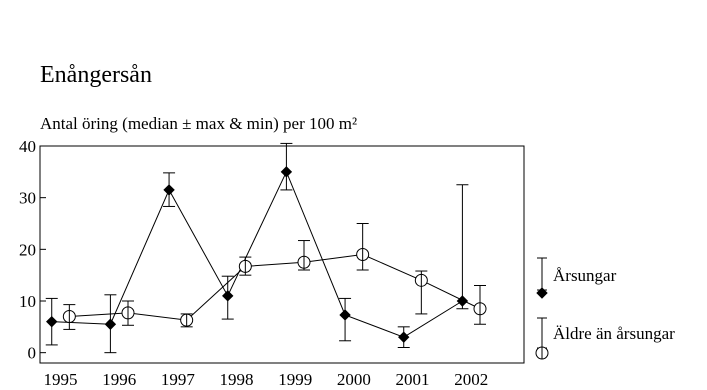 The width and height of the screenshot is (707, 390). Describe the element at coordinates (605, 308) in the screenshot. I see `legend: Årsungar Äldre än årsungar` at that location.